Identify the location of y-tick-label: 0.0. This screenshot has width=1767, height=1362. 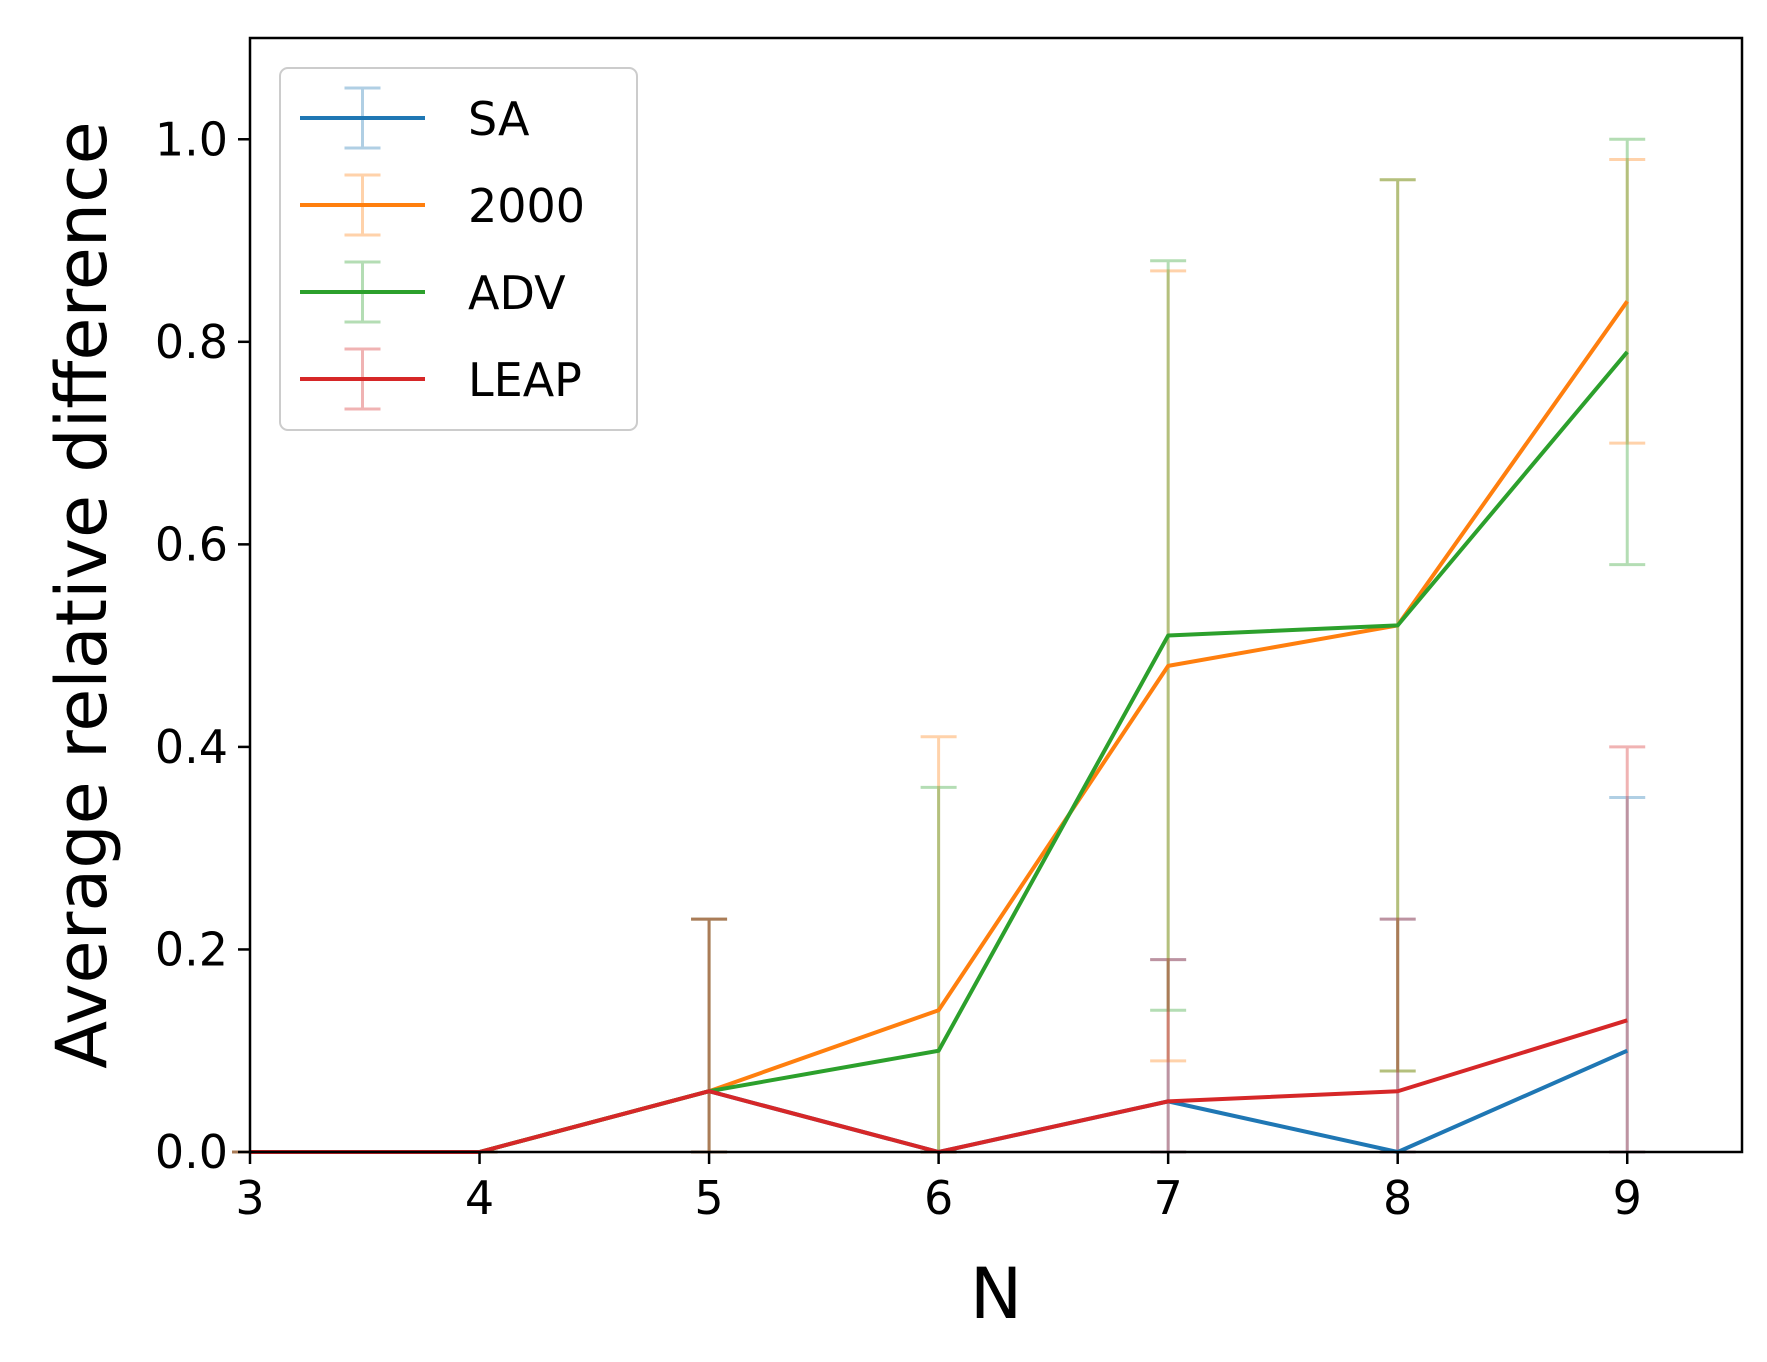
(191, 1152).